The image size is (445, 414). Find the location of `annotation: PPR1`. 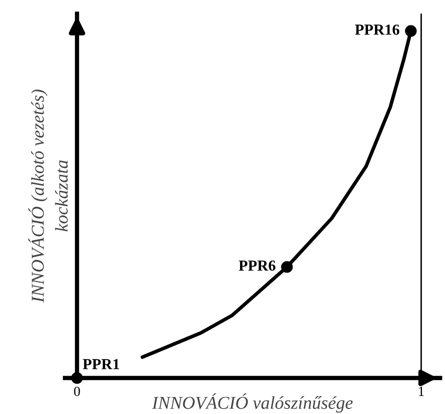

annotation: PPR1 is located at coordinates (101, 364).